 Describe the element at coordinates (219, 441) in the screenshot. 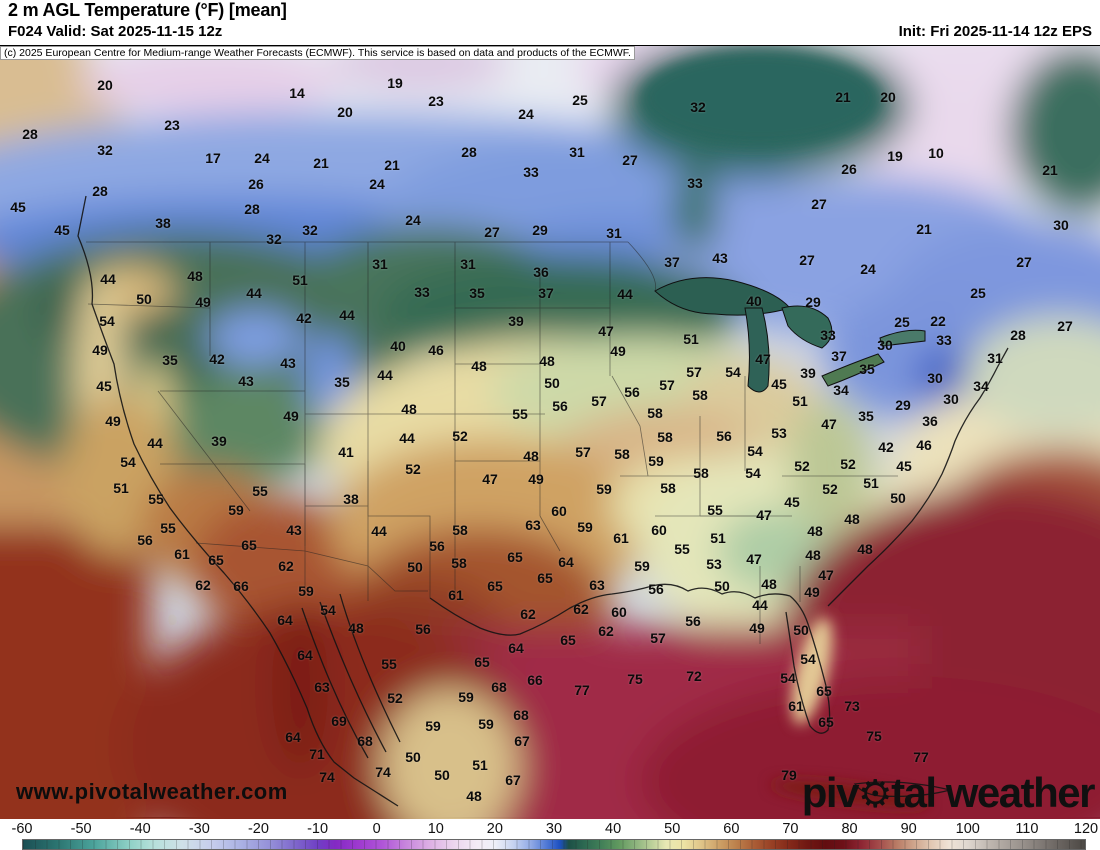

I see `temp-label: 39` at that location.